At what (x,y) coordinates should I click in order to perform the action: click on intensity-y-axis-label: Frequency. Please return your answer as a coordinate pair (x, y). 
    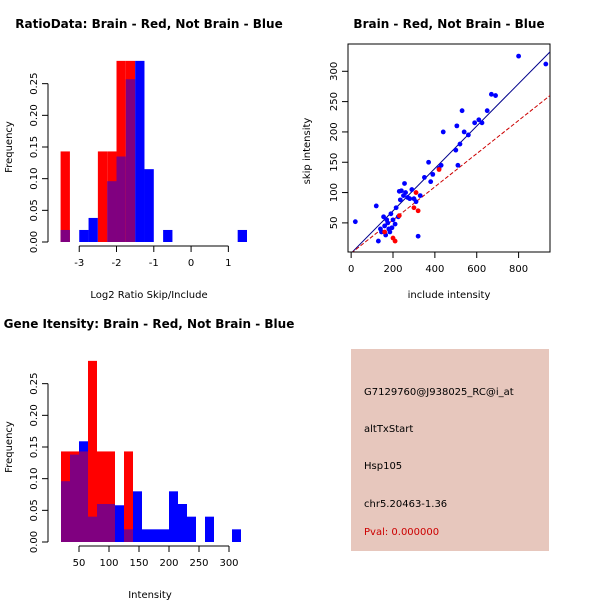
    Looking at the image, I should click on (9, 447).